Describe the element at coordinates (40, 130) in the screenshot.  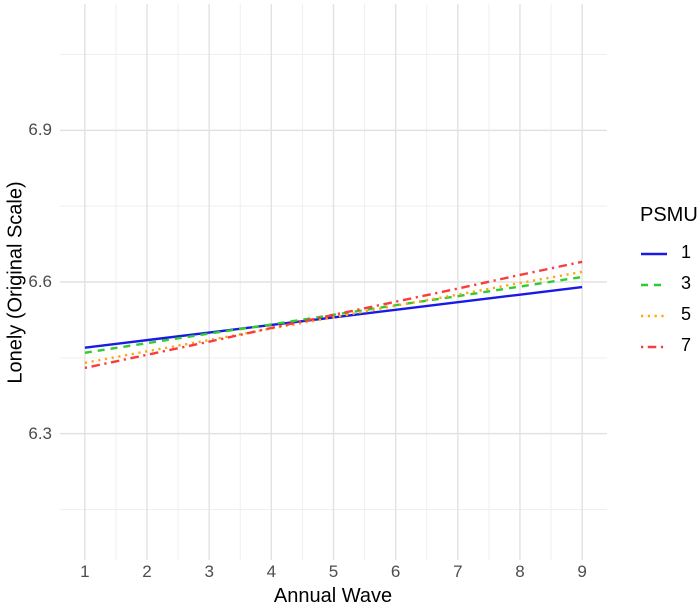
I see `y-tick-label: 6.9` at that location.